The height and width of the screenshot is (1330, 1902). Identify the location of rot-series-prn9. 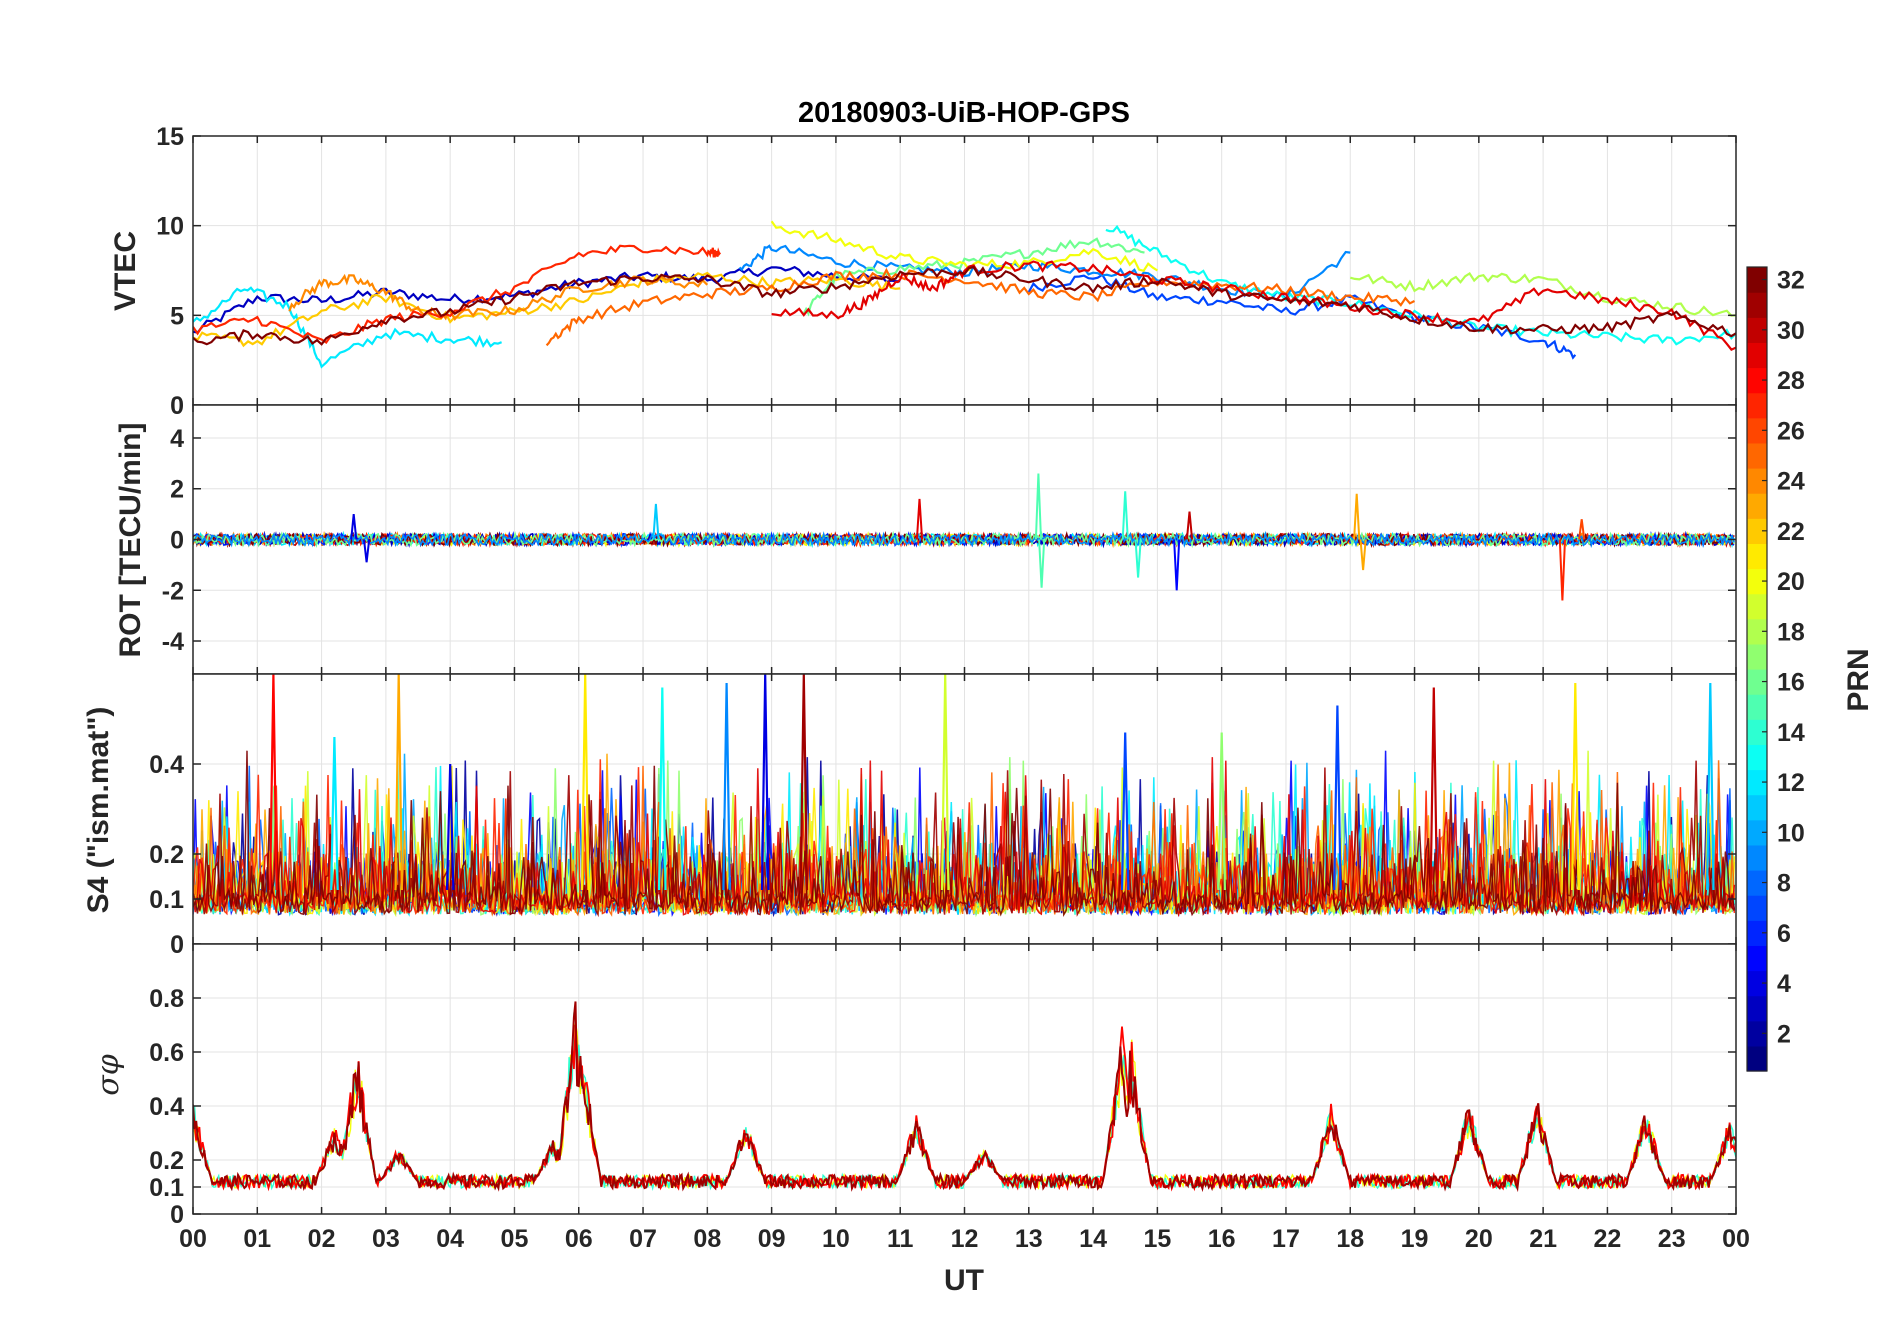
(964, 539).